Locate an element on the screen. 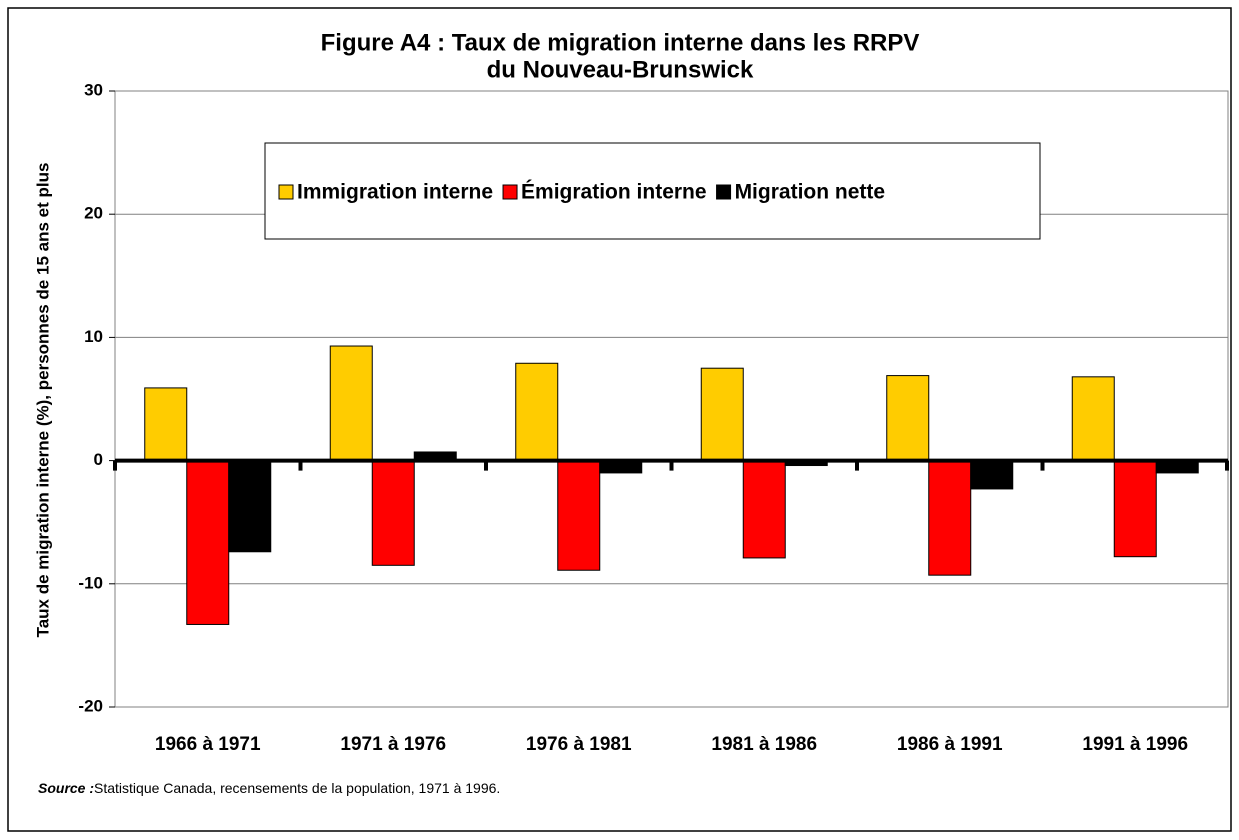 Image resolution: width=1239 pixels, height=840 pixels. x-tick-label: 1981 à 1986 is located at coordinates (764, 744).